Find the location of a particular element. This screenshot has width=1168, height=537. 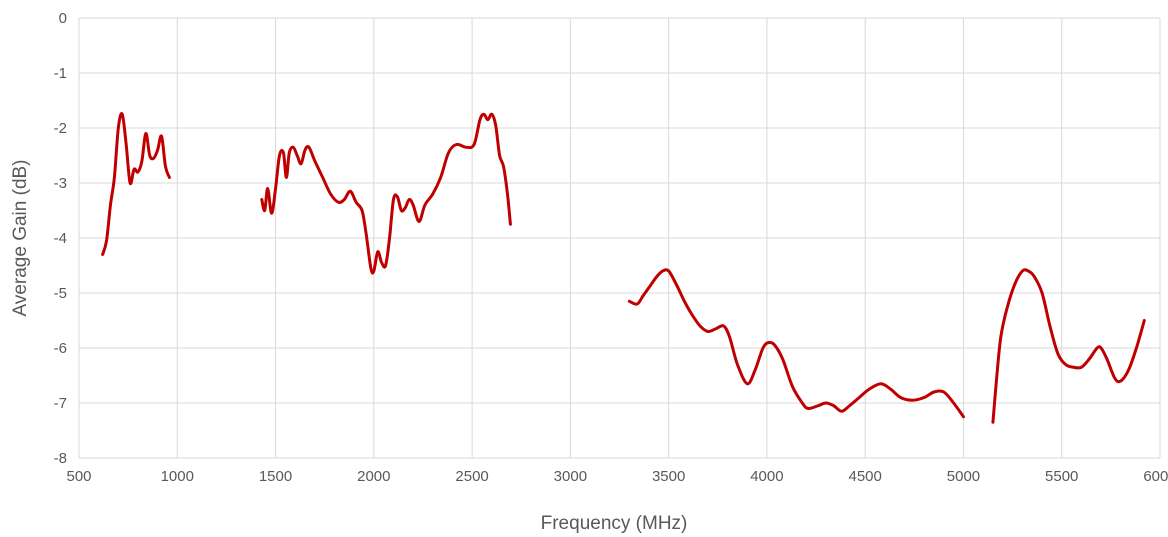

x-tick-label: 6000 is located at coordinates (1155, 476).